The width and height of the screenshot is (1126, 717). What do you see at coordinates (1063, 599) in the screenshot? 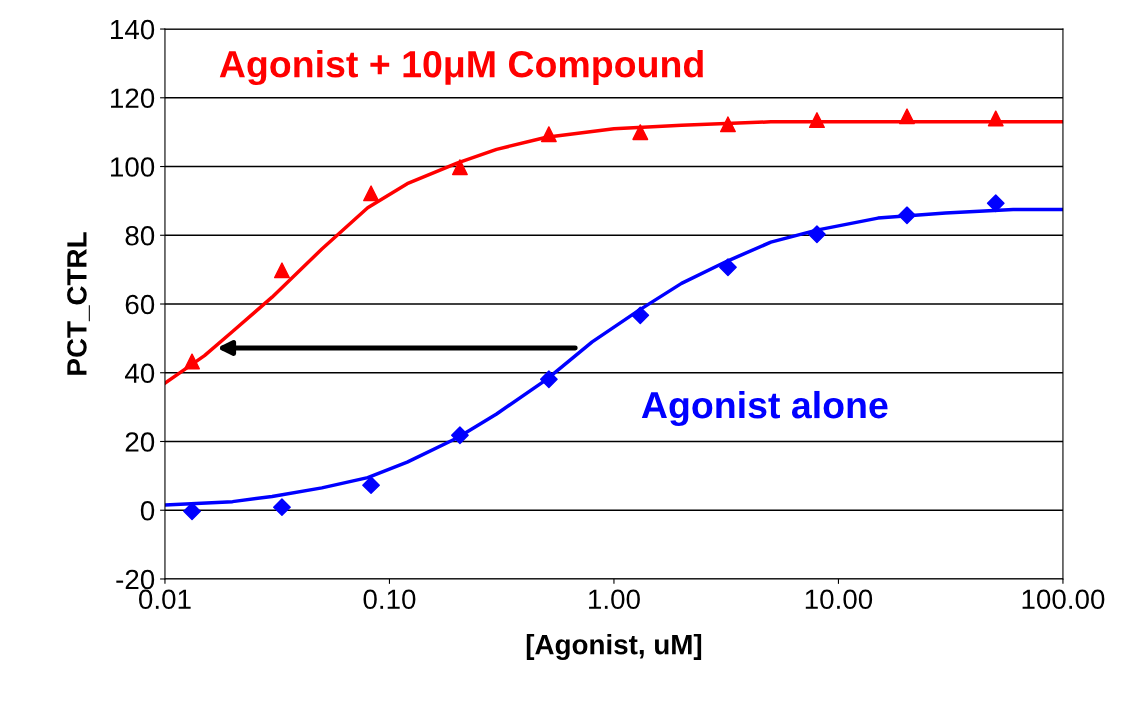
I see `x-tick-label: 100.00` at bounding box center [1063, 599].